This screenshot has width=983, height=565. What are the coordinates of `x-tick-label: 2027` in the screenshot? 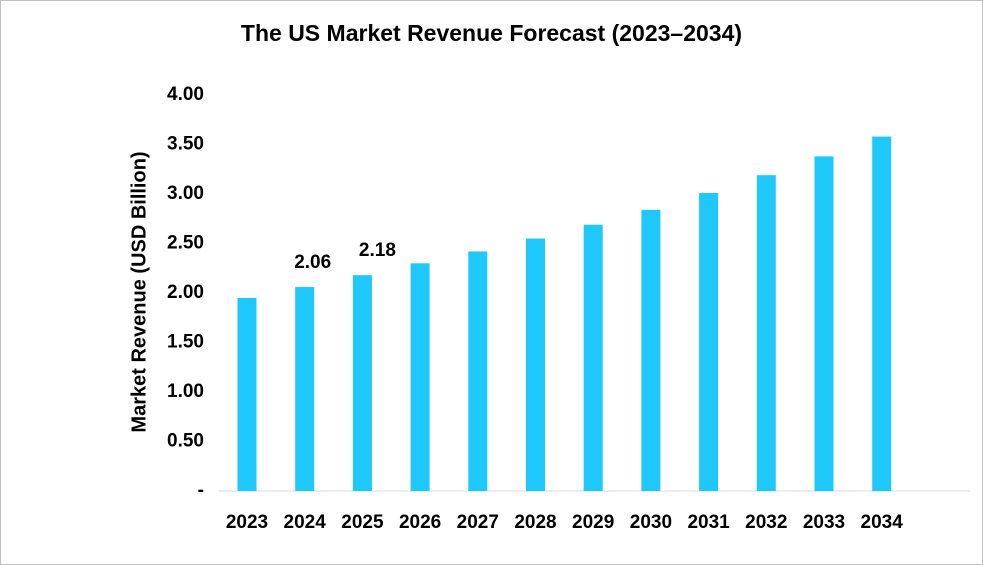 It's located at (478, 522).